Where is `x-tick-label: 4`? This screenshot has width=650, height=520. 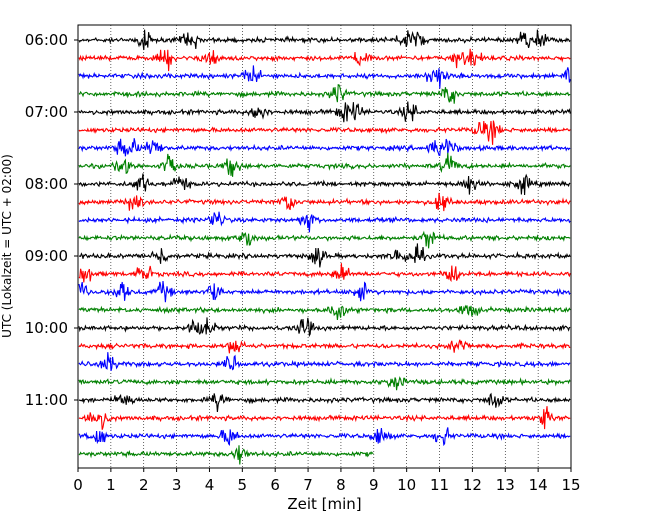 x-tick-label: 4 is located at coordinates (210, 485).